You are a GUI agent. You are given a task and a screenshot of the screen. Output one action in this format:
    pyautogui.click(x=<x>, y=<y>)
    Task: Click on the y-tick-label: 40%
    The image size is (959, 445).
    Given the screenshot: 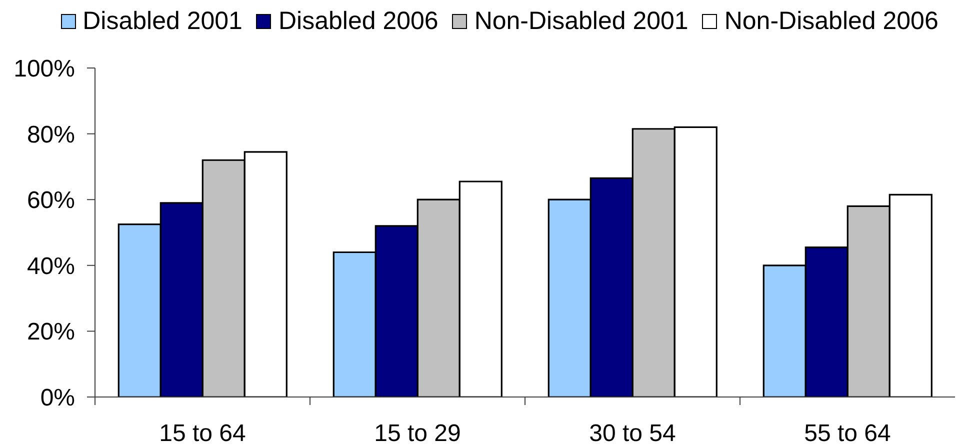 What is the action you would take?
    pyautogui.click(x=50, y=266)
    